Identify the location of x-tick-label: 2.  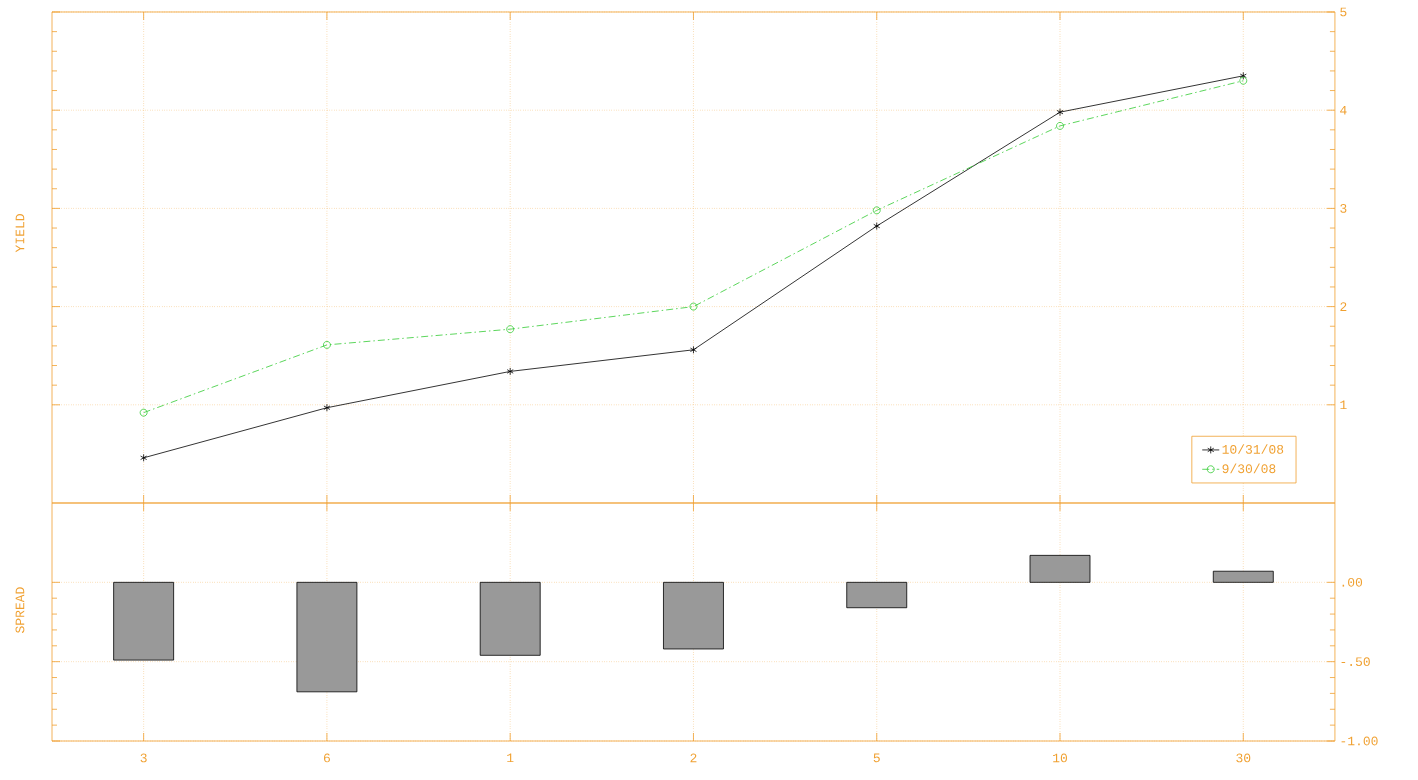
(693, 758).